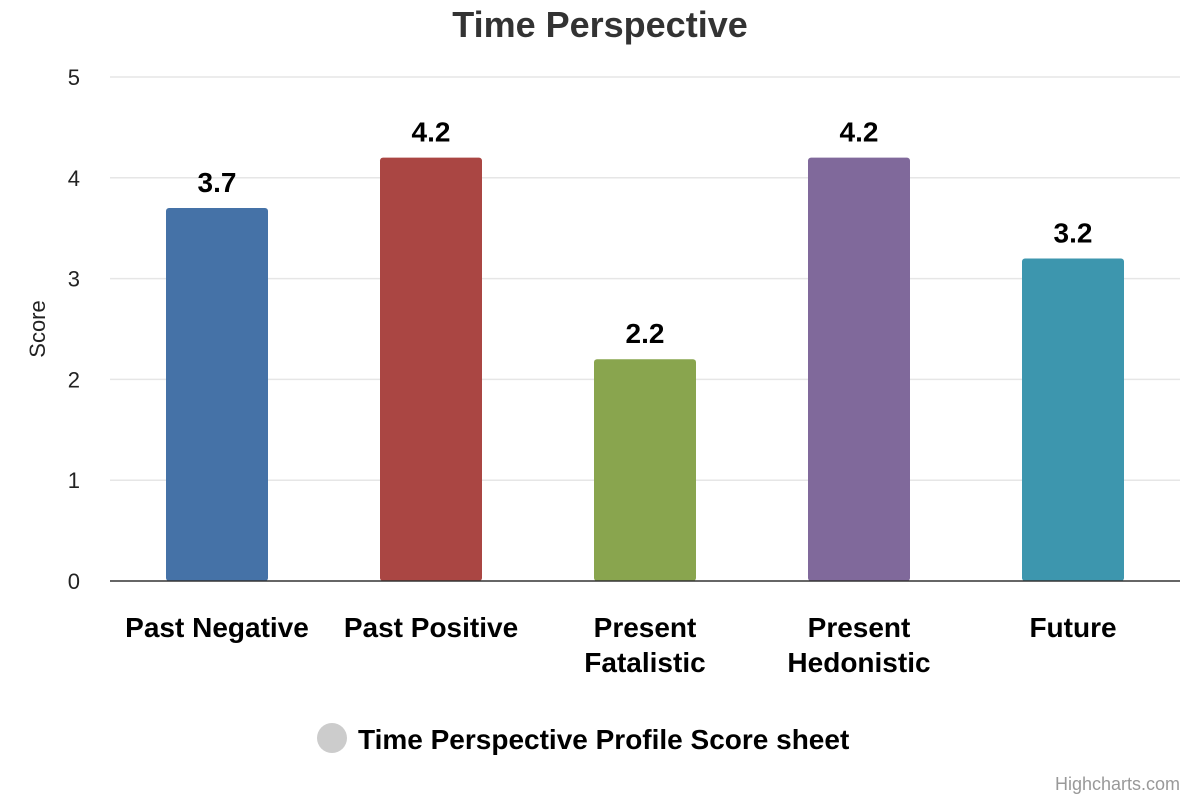 Image resolution: width=1200 pixels, height=805 pixels. I want to click on x-tick-label-line: Future, so click(1072, 627).